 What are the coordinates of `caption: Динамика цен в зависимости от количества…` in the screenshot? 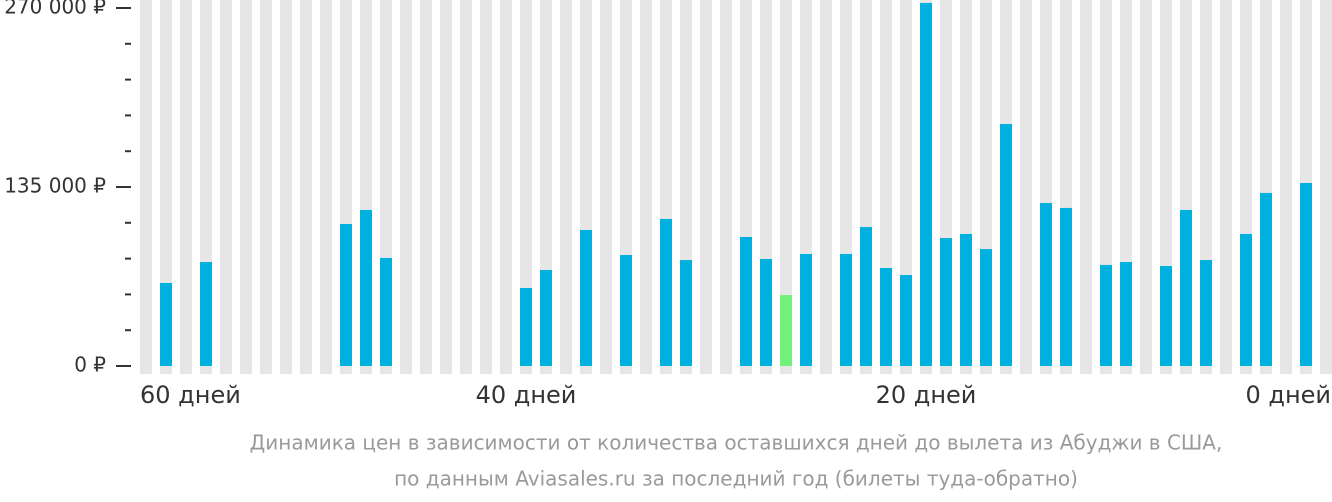 It's located at (736, 443).